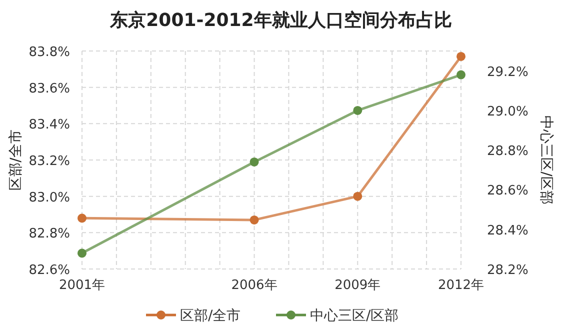  I want to click on x-tick-label: 2001年, so click(82, 285).